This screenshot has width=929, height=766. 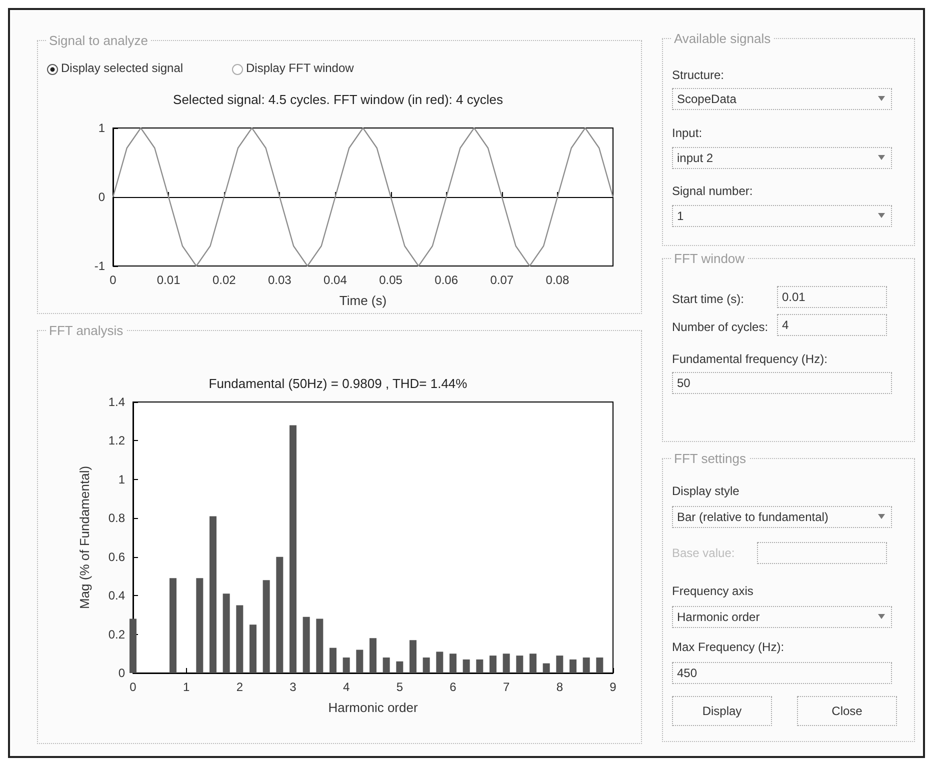 I want to click on x-tick-label: 0.03, so click(x=280, y=280).